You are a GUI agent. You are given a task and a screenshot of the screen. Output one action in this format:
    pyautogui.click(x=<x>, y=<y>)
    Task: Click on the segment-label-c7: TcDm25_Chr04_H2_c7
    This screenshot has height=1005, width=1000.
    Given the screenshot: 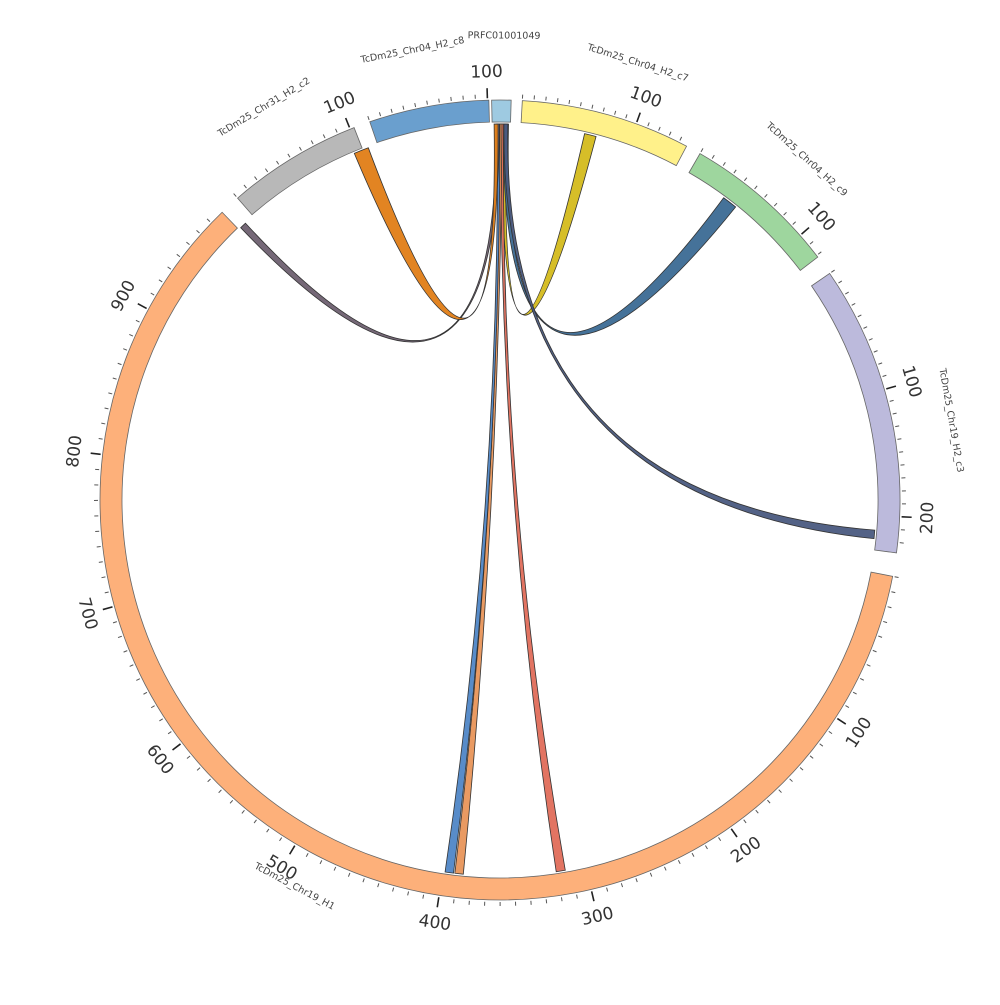 What is the action you would take?
    pyautogui.click(x=637, y=63)
    